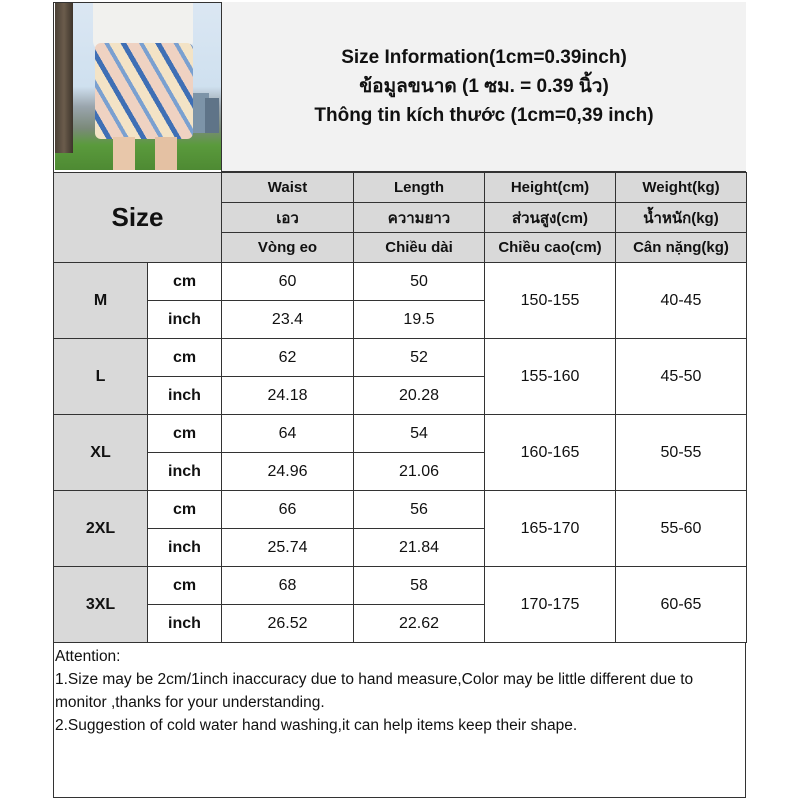 The image size is (800, 800). I want to click on size-header: Size, so click(137, 217).